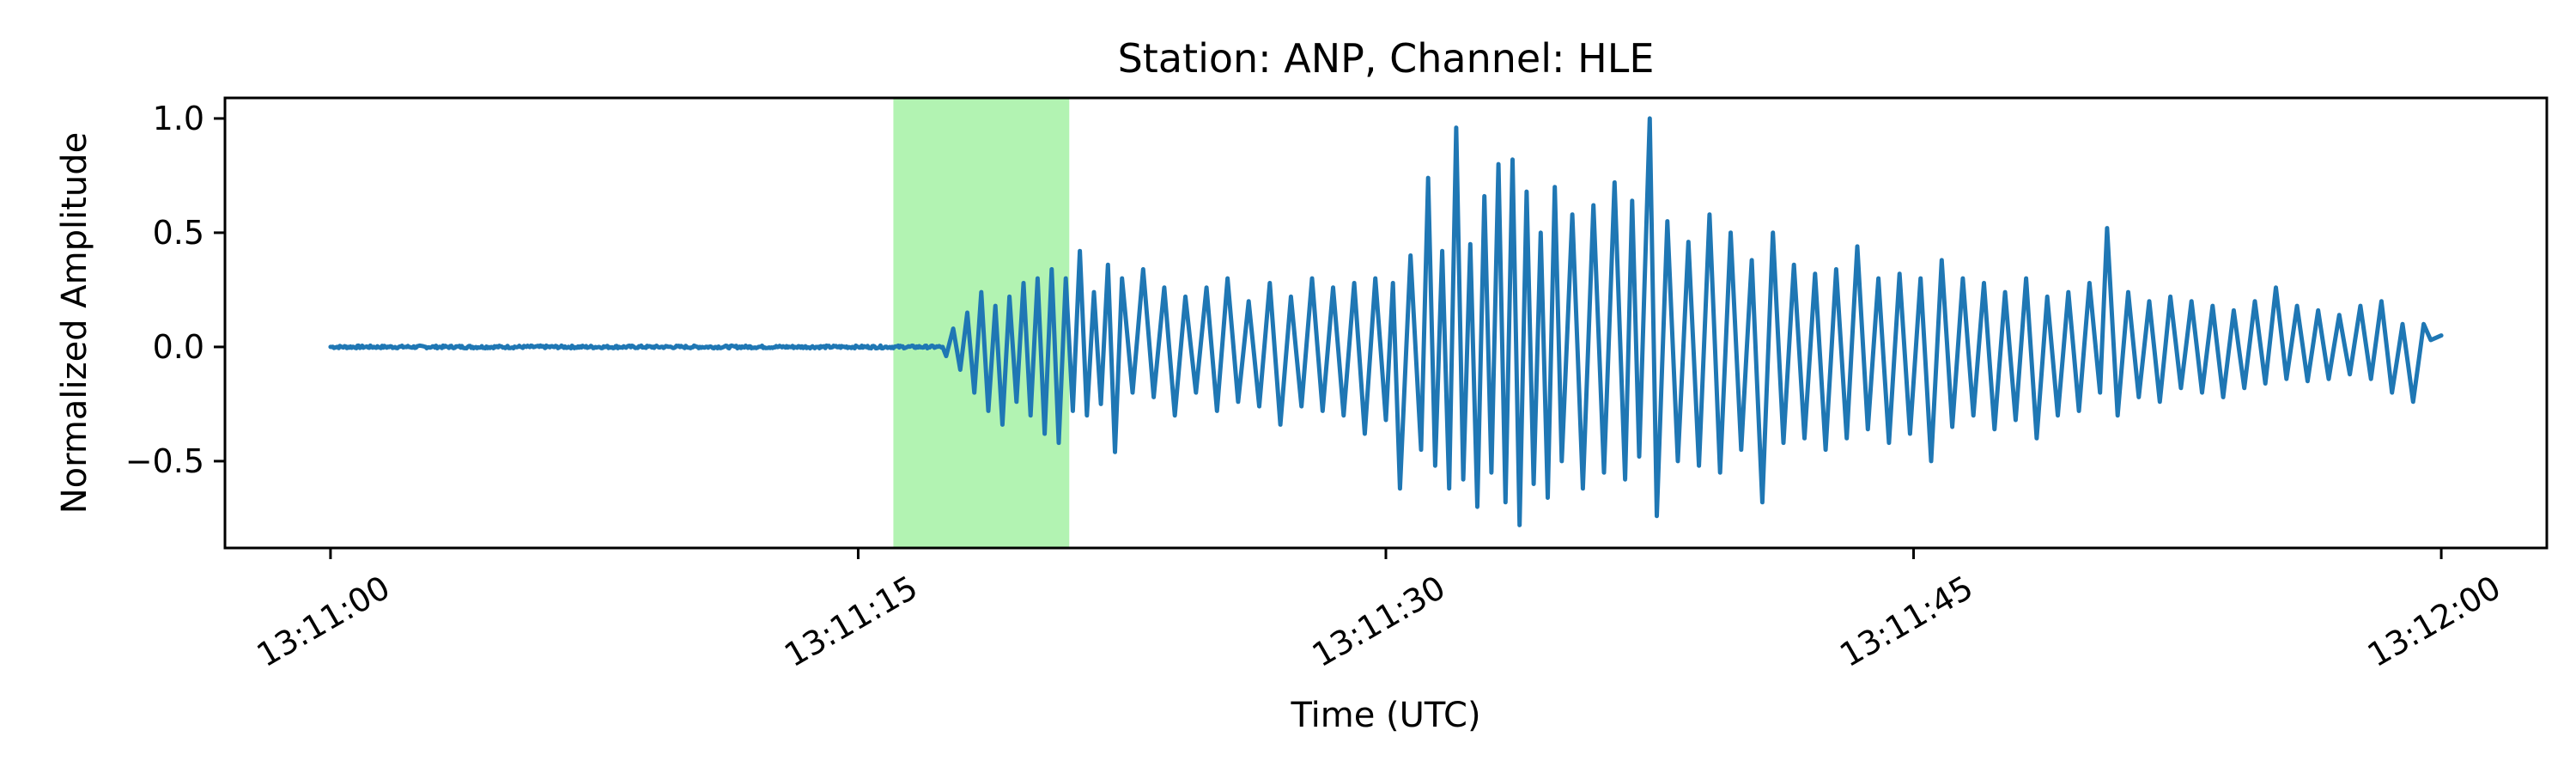 This screenshot has height=773, width=2576. Describe the element at coordinates (324, 621) in the screenshot. I see `x-tick-label: 13:11:00` at that location.